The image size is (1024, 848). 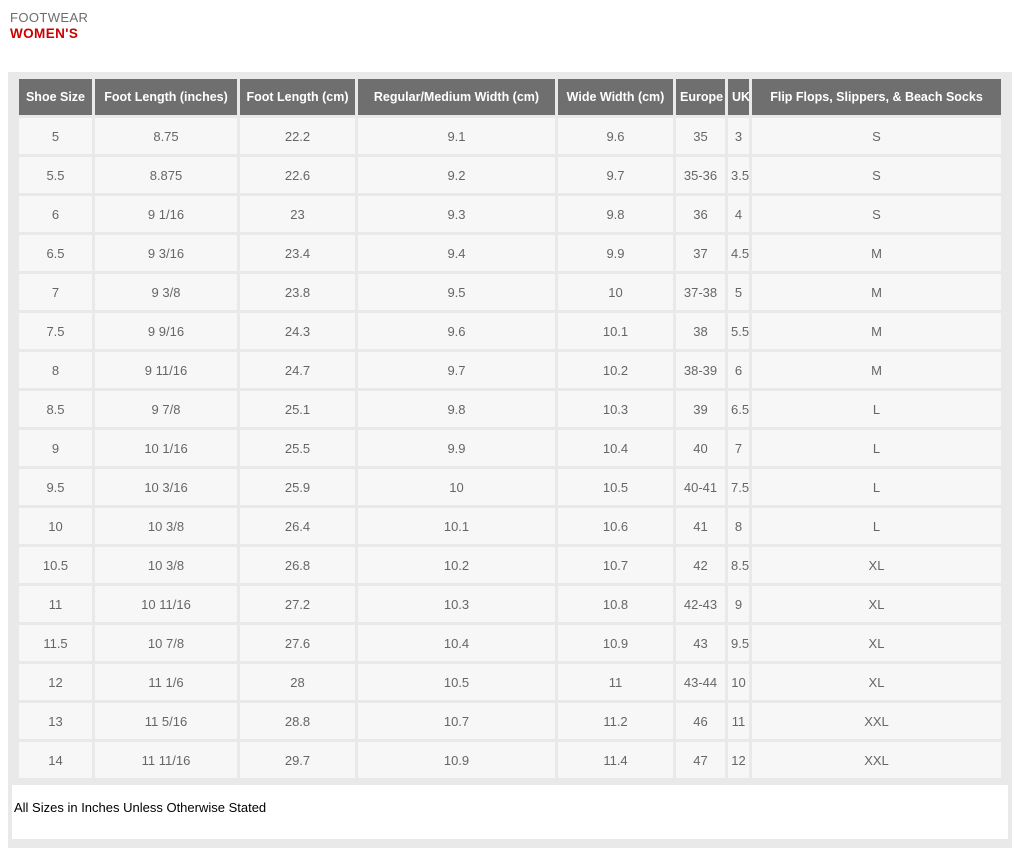 I want to click on table-cell: 9 9/16, so click(x=166, y=331).